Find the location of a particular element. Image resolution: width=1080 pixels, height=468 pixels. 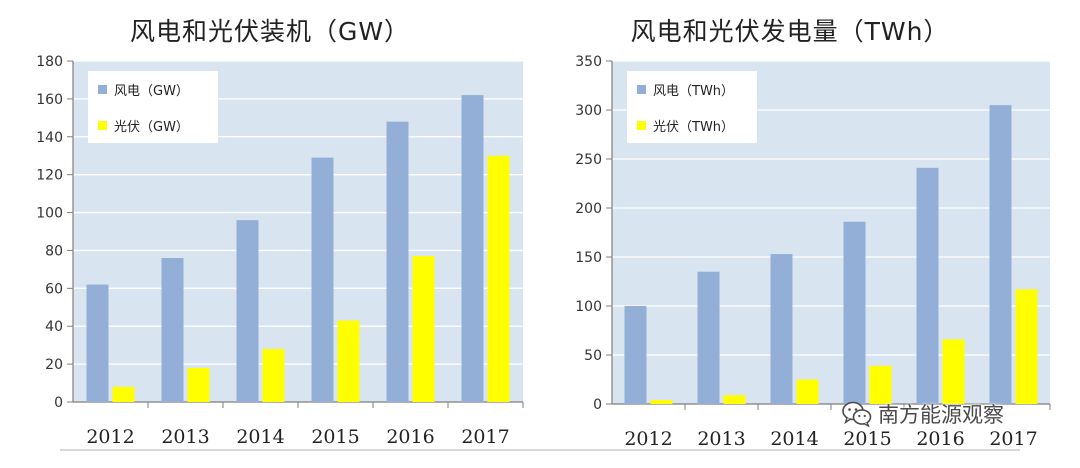

y-tick-label: 20 is located at coordinates (54, 365).